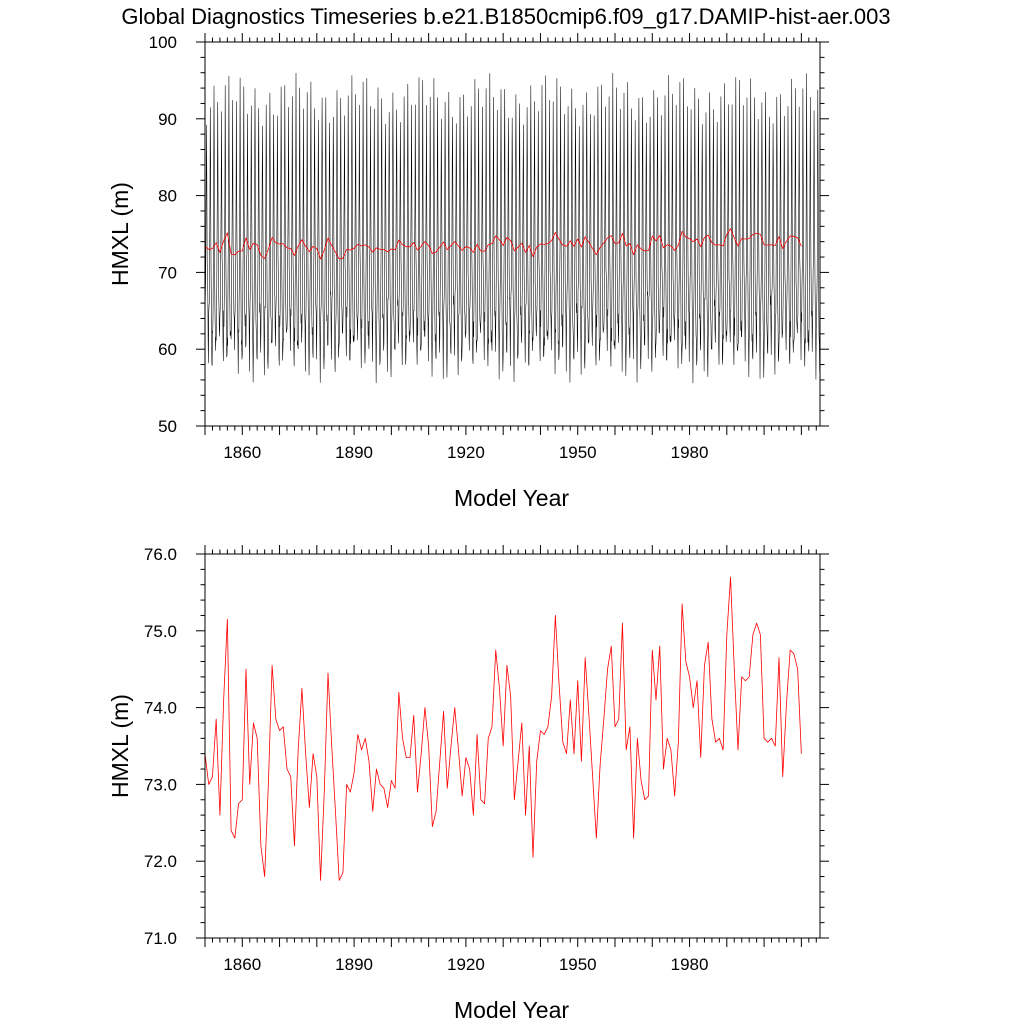 This screenshot has width=1024, height=1024. What do you see at coordinates (163, 42) in the screenshot?
I see `y-tick-label: 100` at bounding box center [163, 42].